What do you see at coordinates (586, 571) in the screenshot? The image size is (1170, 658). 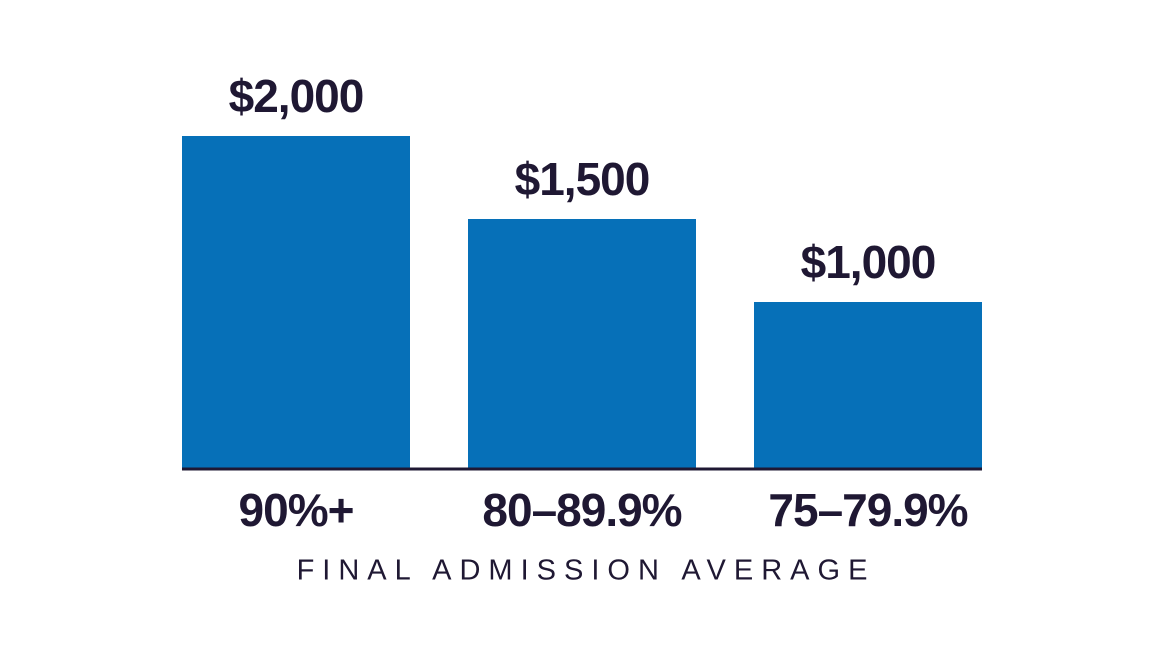 I see `x-axis-title: FINAL ADMISSION AVERAGE` at bounding box center [586, 571].